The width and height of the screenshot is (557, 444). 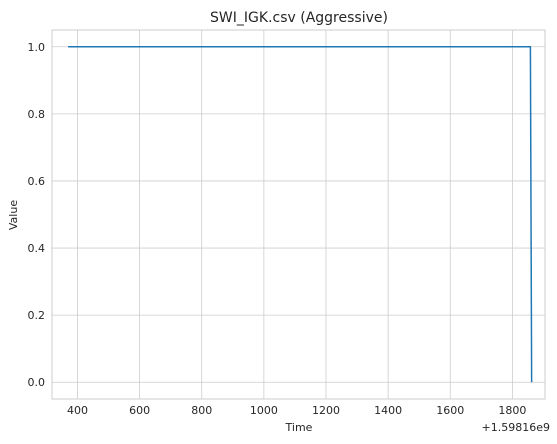 What do you see at coordinates (37, 248) in the screenshot?
I see `y-tick-label: 0.4` at bounding box center [37, 248].